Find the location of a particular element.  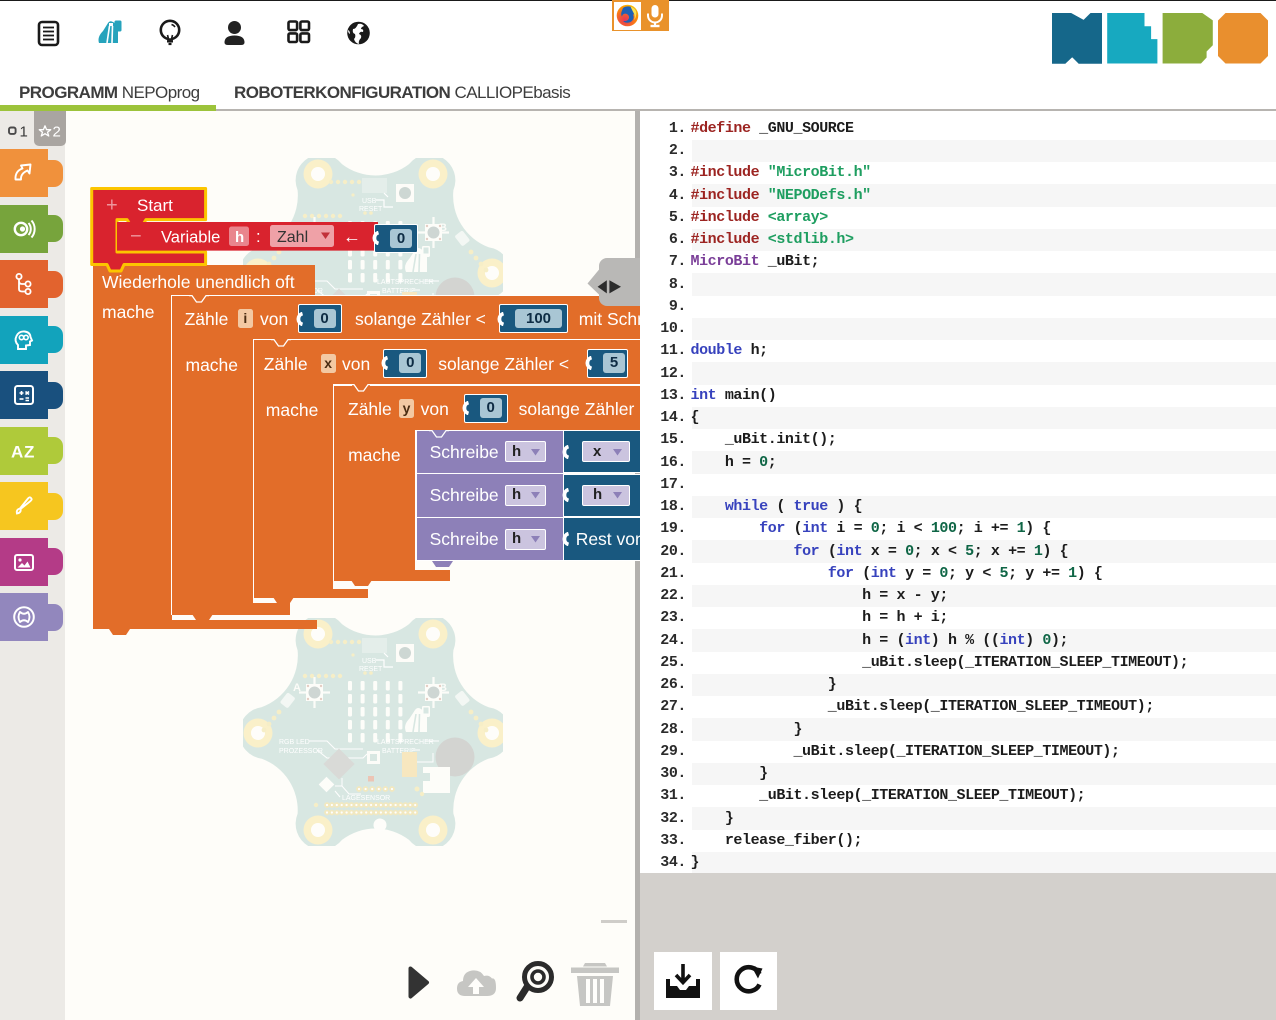

svg-text: Start is located at coordinates (155, 205).